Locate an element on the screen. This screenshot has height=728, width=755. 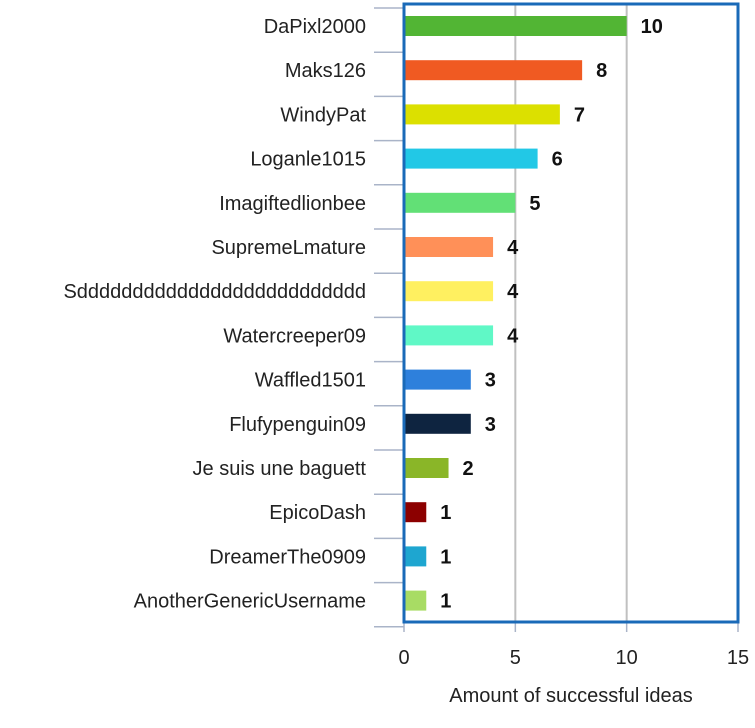
x-tick-label: 10 is located at coordinates (627, 658).